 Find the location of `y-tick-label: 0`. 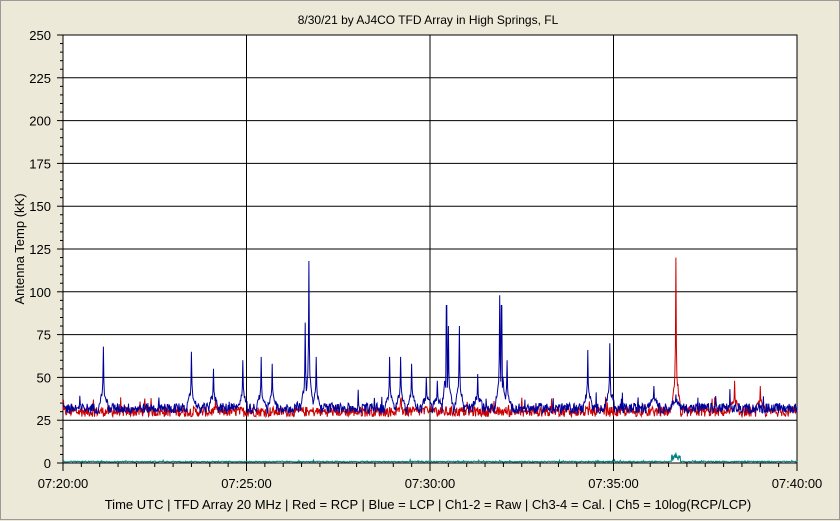

y-tick-label: 0 is located at coordinates (47, 463).